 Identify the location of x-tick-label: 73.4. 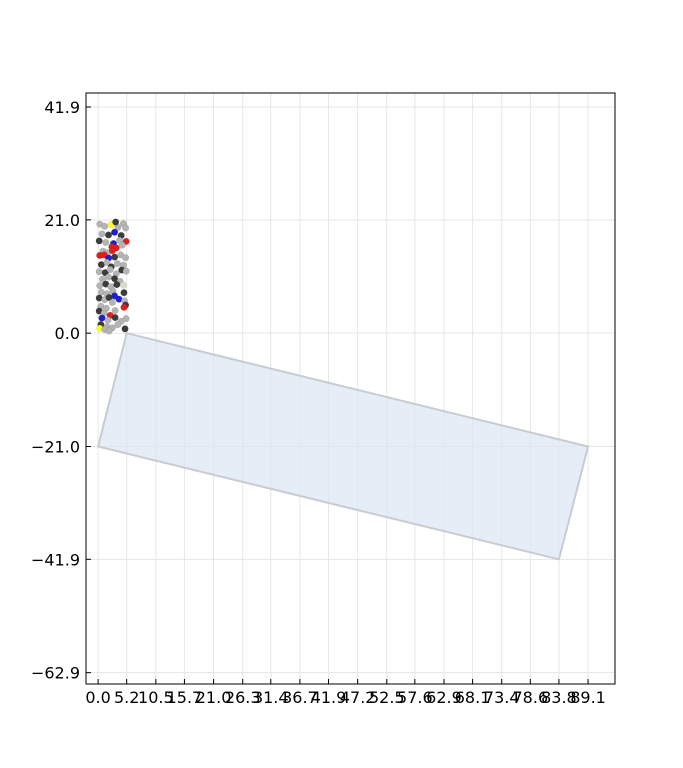
(502, 697).